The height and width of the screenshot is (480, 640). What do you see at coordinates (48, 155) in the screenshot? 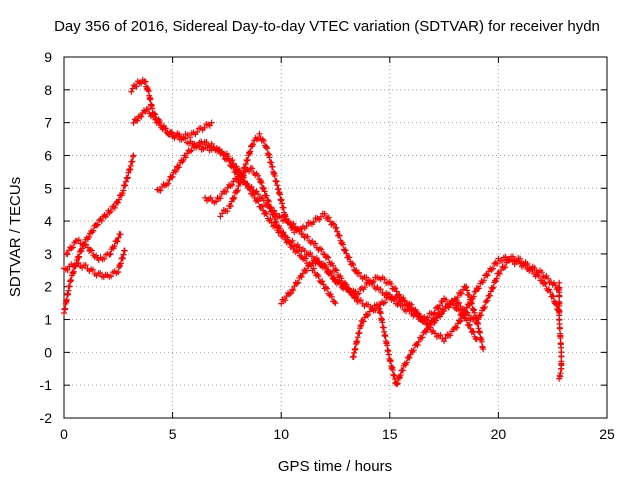
I see `y-tick-label: 6` at bounding box center [48, 155].